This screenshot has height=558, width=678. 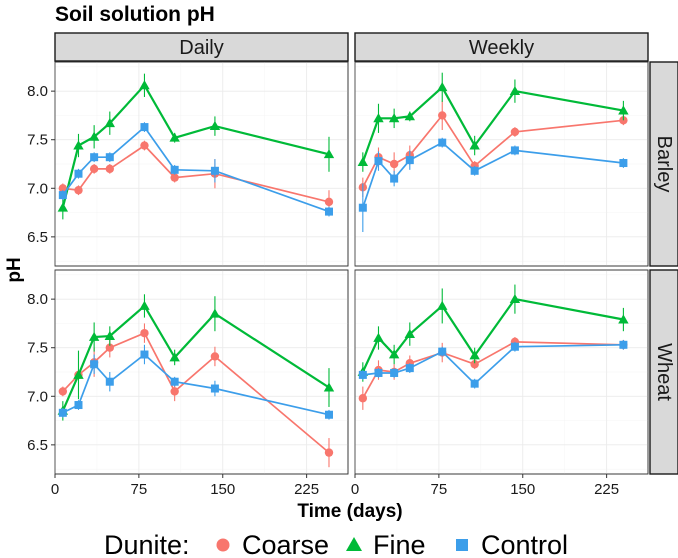 I want to click on strip-label: Barley, so click(x=664, y=164).